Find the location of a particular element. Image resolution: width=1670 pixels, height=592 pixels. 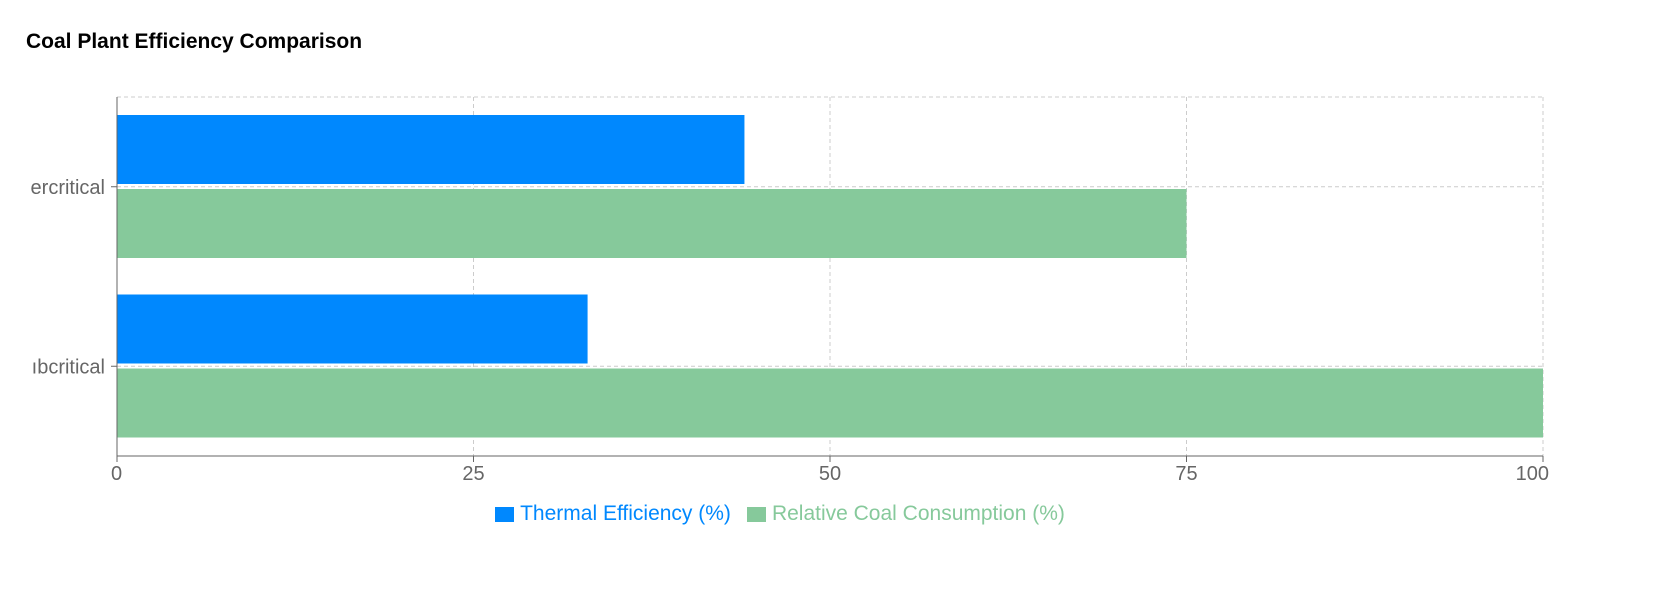

legend-label: Thermal Efficiency (%) is located at coordinates (625, 513).